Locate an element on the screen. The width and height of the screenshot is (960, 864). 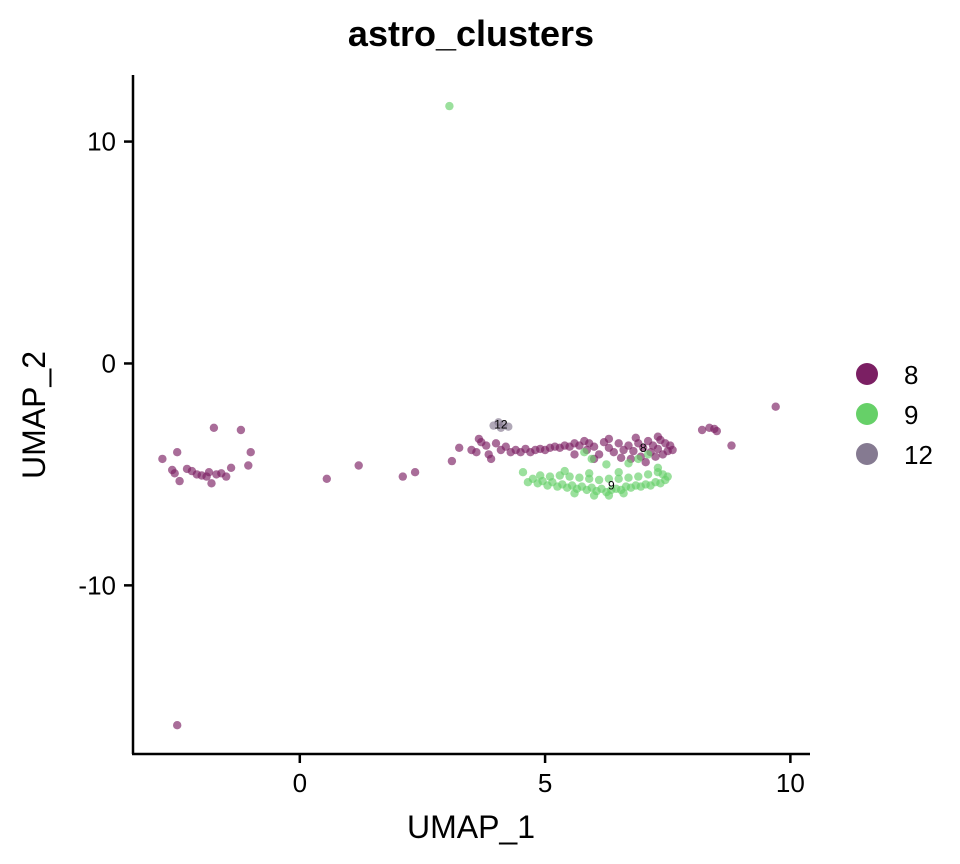
legend-label: 12 is located at coordinates (918, 455).